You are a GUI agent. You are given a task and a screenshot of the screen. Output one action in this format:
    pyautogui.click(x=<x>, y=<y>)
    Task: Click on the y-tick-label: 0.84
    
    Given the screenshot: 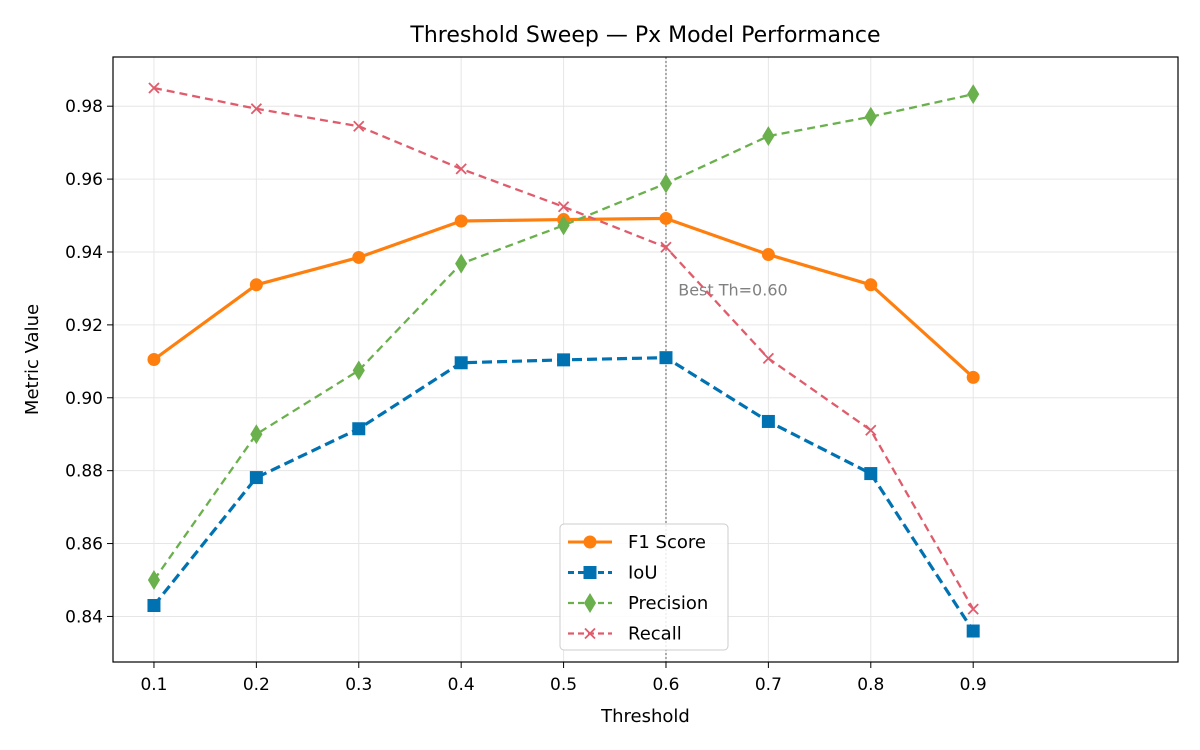 What is the action you would take?
    pyautogui.click(x=84, y=617)
    